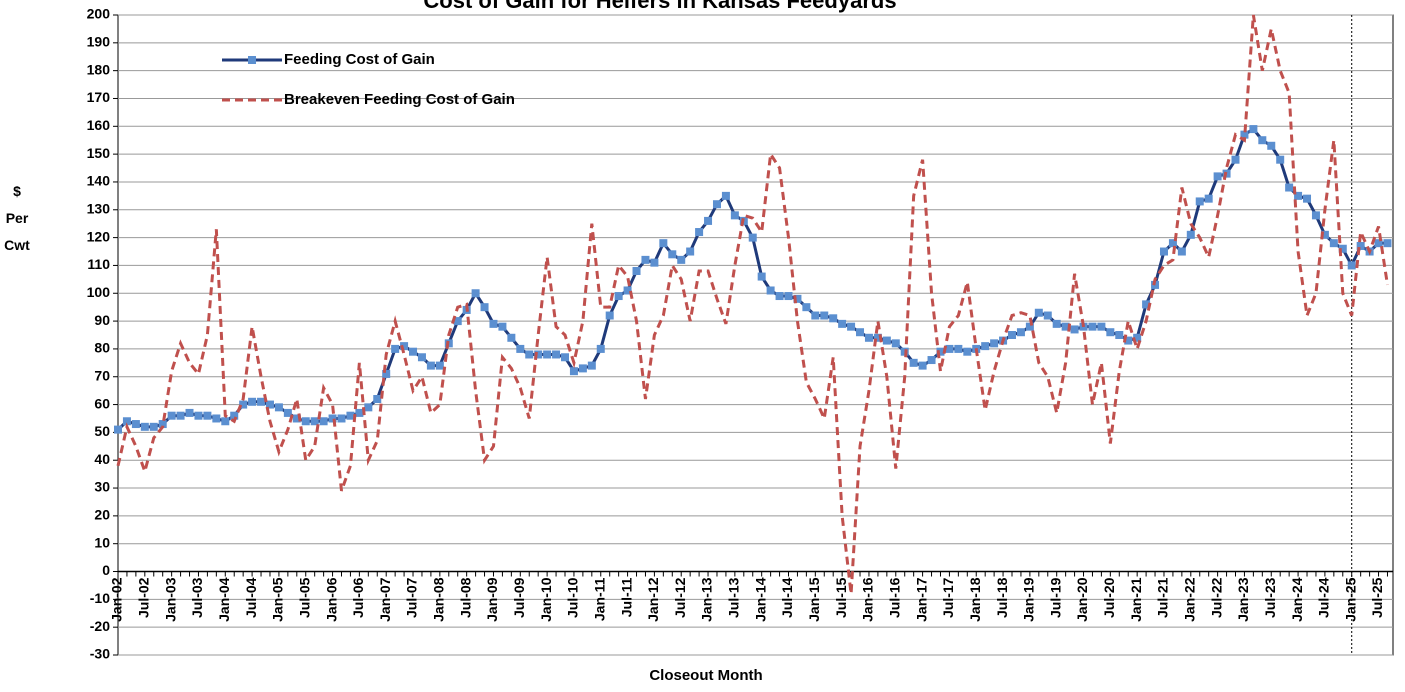 The height and width of the screenshot is (692, 1405). What do you see at coordinates (224, 599) in the screenshot?
I see `x-tick-label: Jan-04` at bounding box center [224, 599].